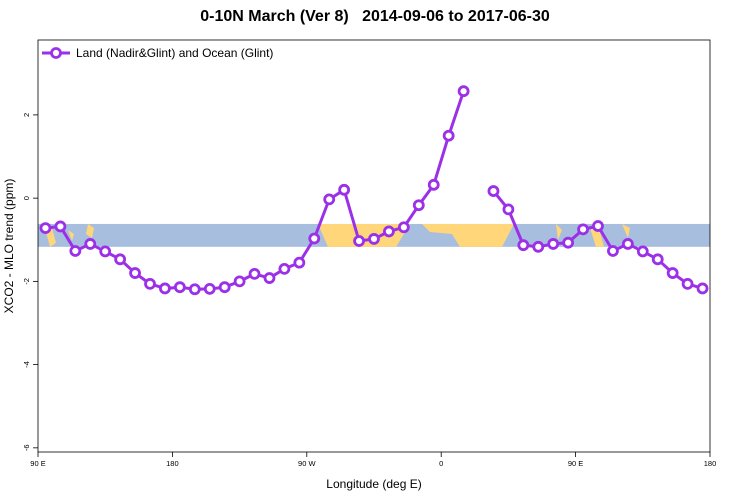 The image size is (750, 500). I want to click on legend: Land (Nadir&Glint) and Ocean (Glint), so click(157, 53).